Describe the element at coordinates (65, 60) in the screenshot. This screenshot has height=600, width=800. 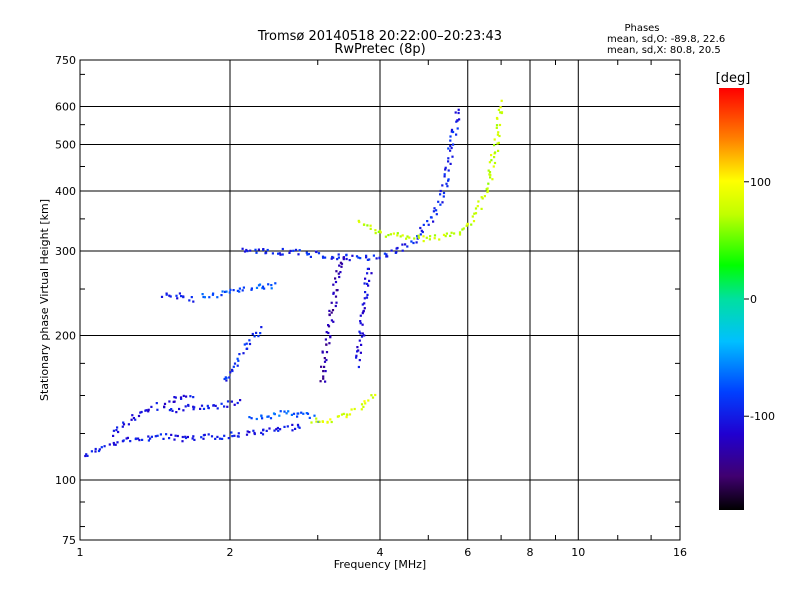
I see `y-tick-label: 750` at that location.